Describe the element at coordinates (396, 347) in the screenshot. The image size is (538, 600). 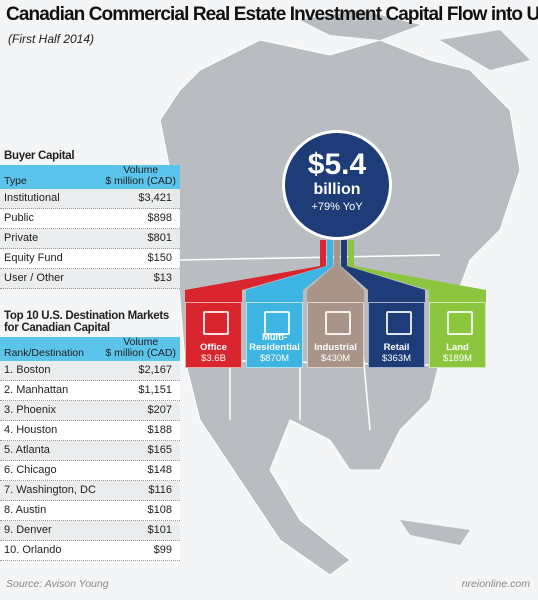
I see `sector-label: Retail` at that location.